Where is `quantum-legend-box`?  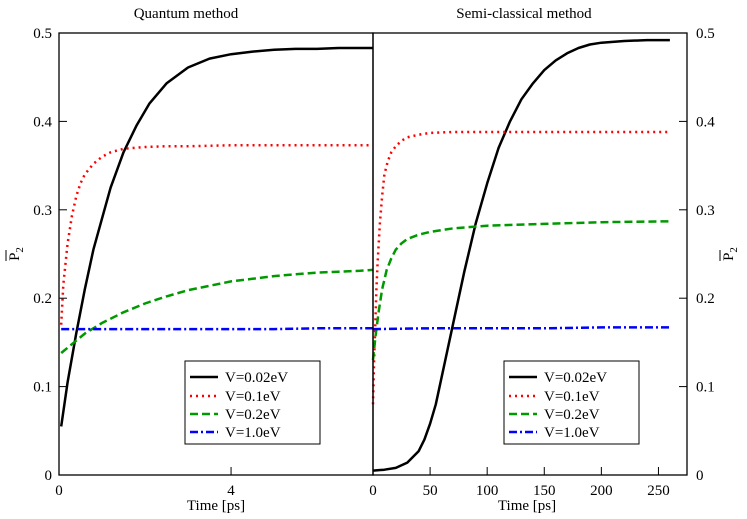 quantum-legend-box is located at coordinates (252, 402).